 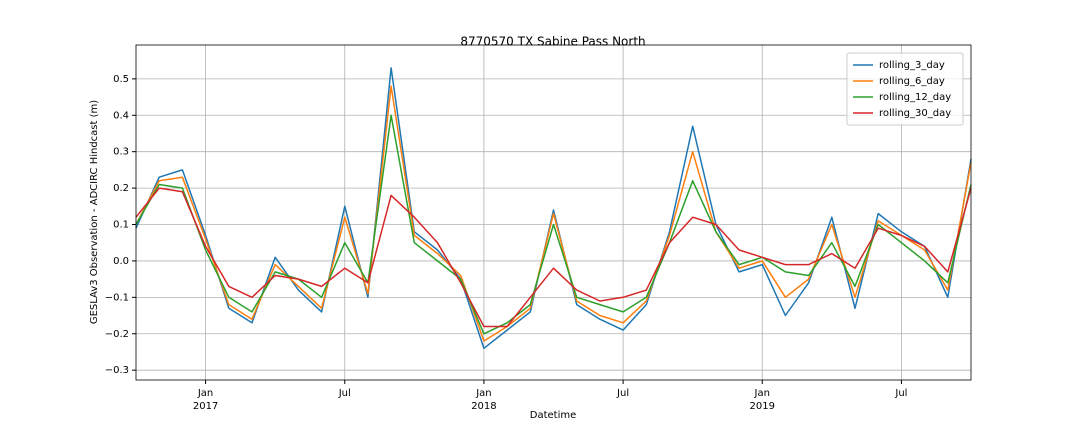 What do you see at coordinates (912, 81) in the screenshot?
I see `legend-label: rolling_6_day` at bounding box center [912, 81].